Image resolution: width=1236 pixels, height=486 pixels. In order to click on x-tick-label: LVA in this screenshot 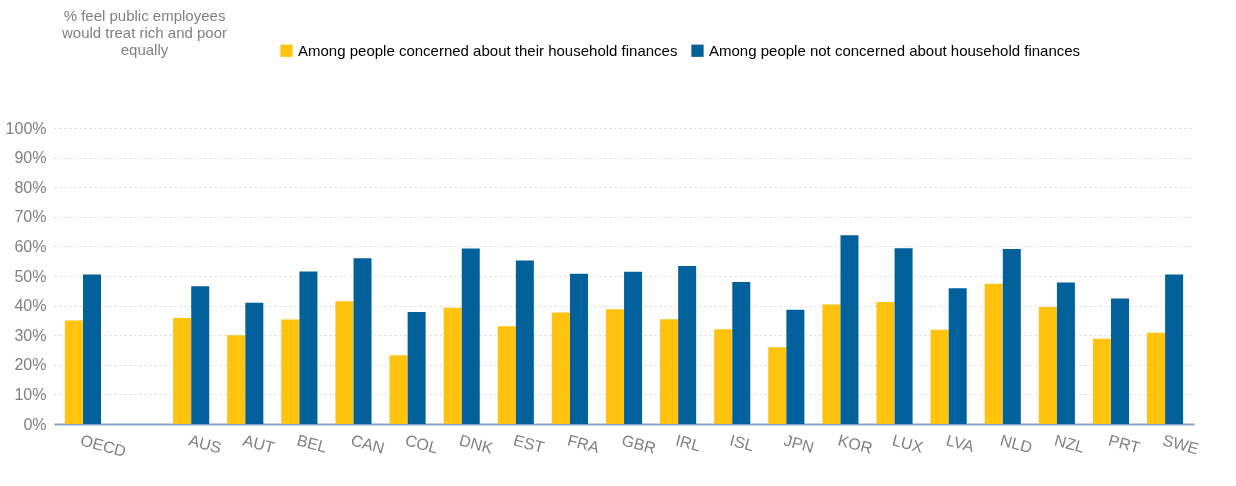, I will do `click(960, 443)`.